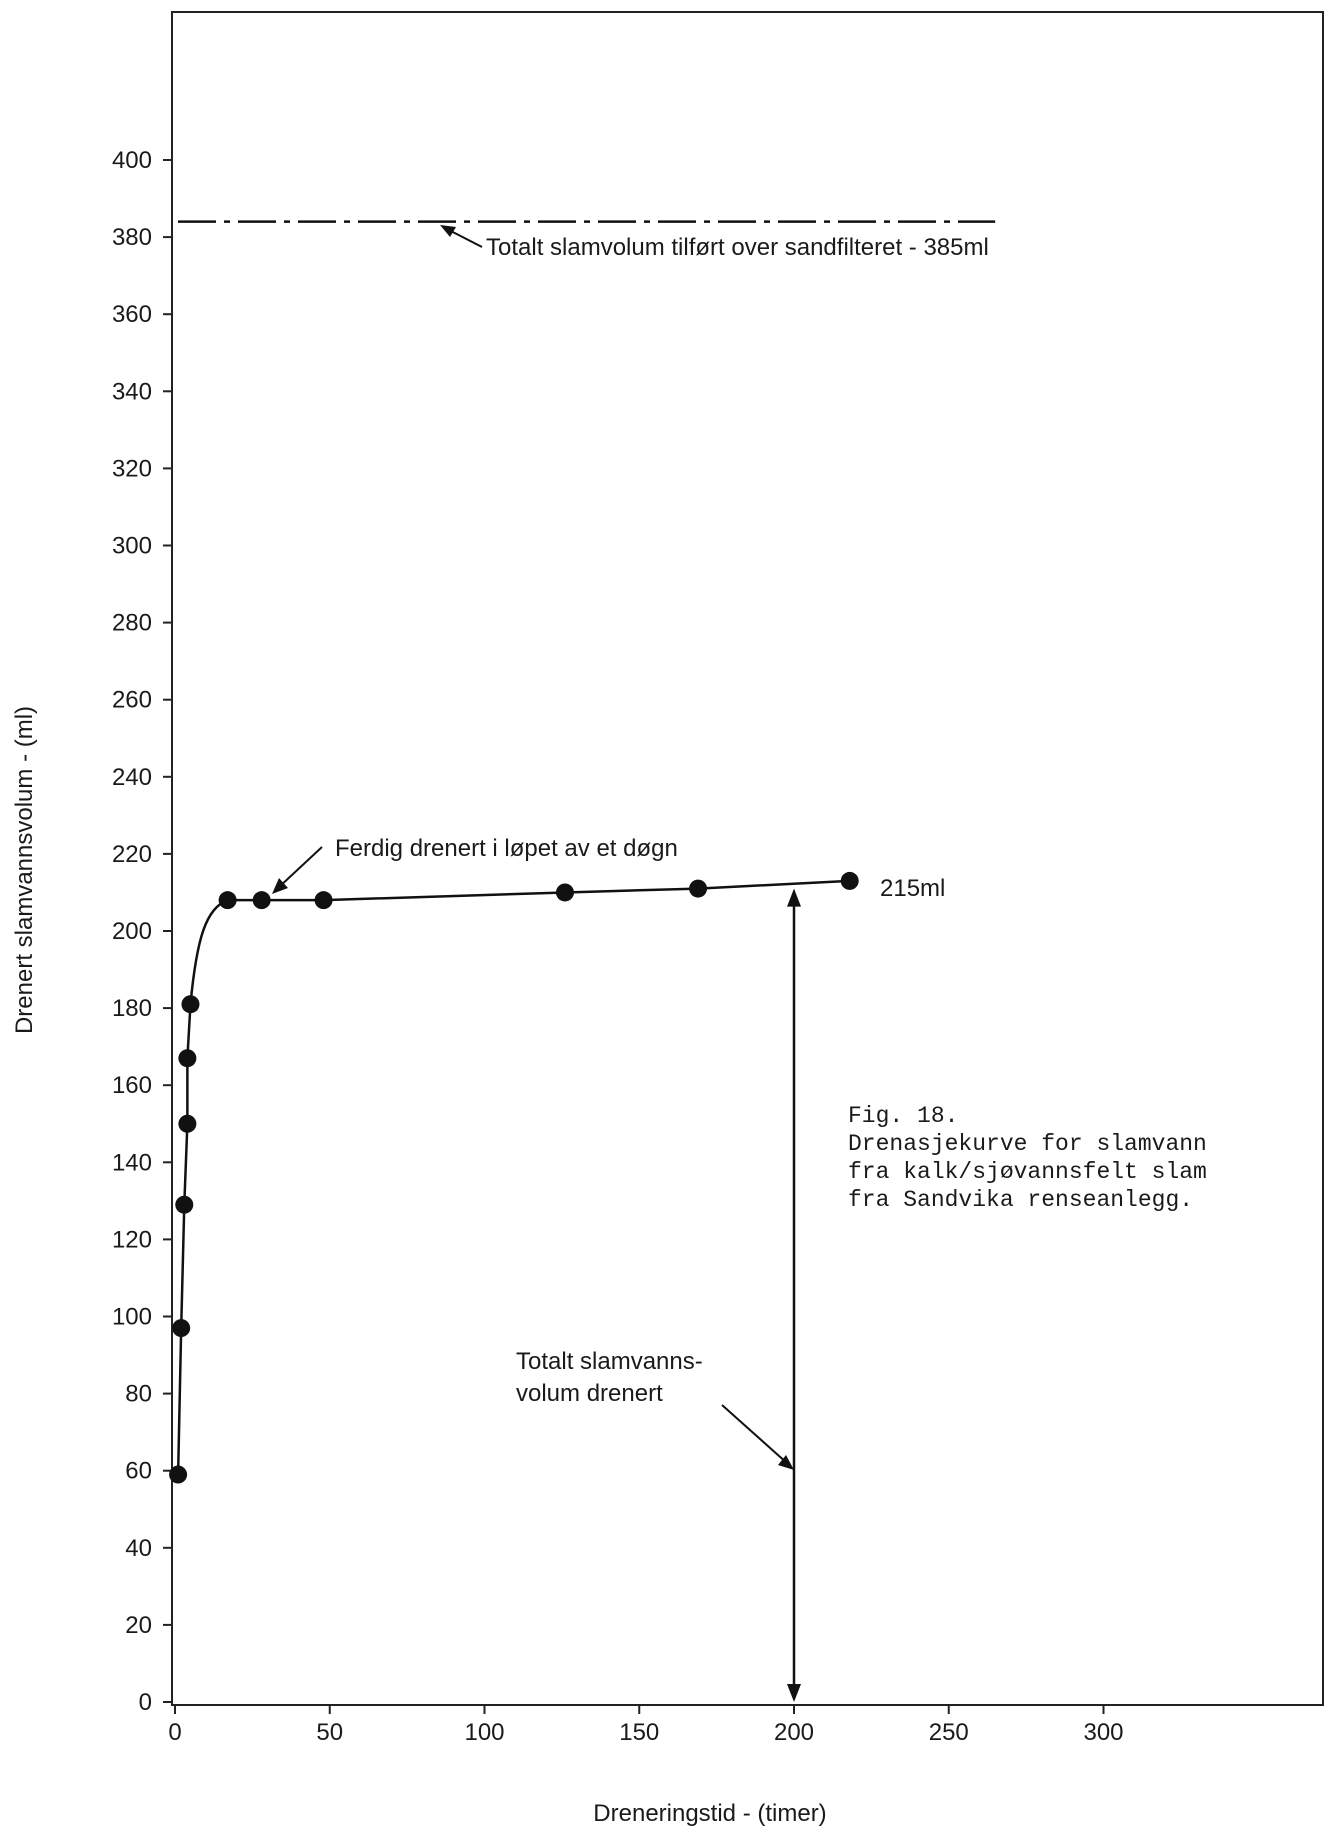  I want to click on y-tick-label-300: 300, so click(132, 546).